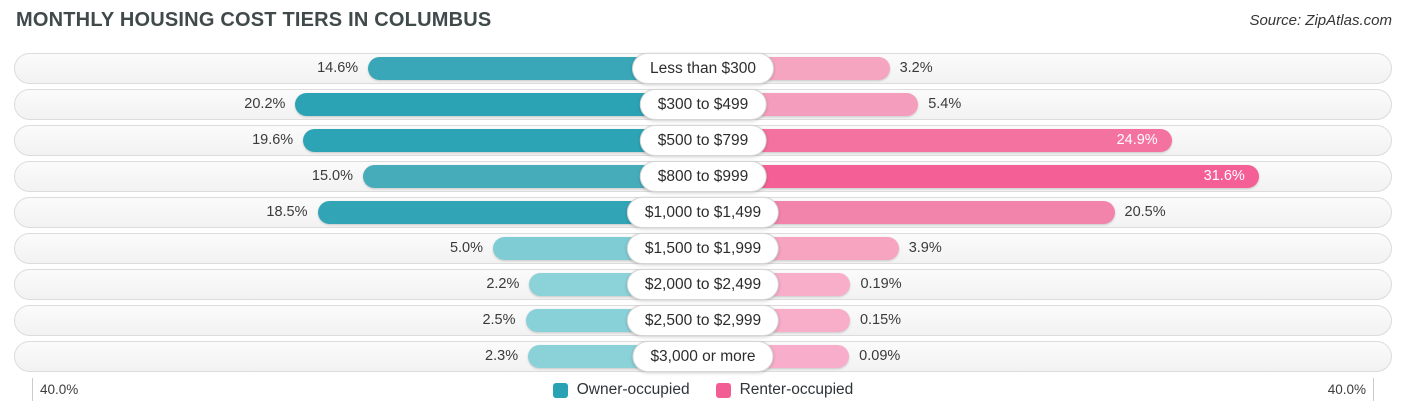 This screenshot has height=414, width=1406. I want to click on chart-row: 20.2% 5.4% $300 to $499, so click(703, 104).